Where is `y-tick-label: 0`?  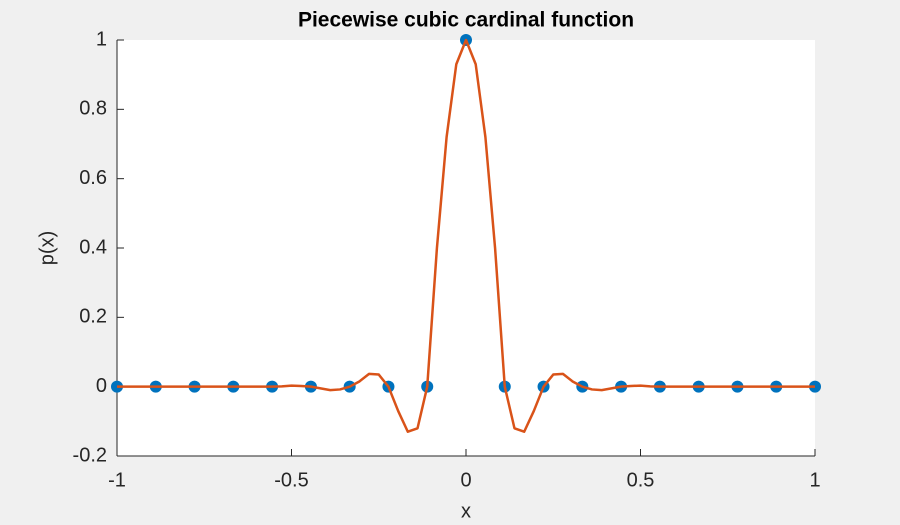 y-tick-label: 0 is located at coordinates (101, 386).